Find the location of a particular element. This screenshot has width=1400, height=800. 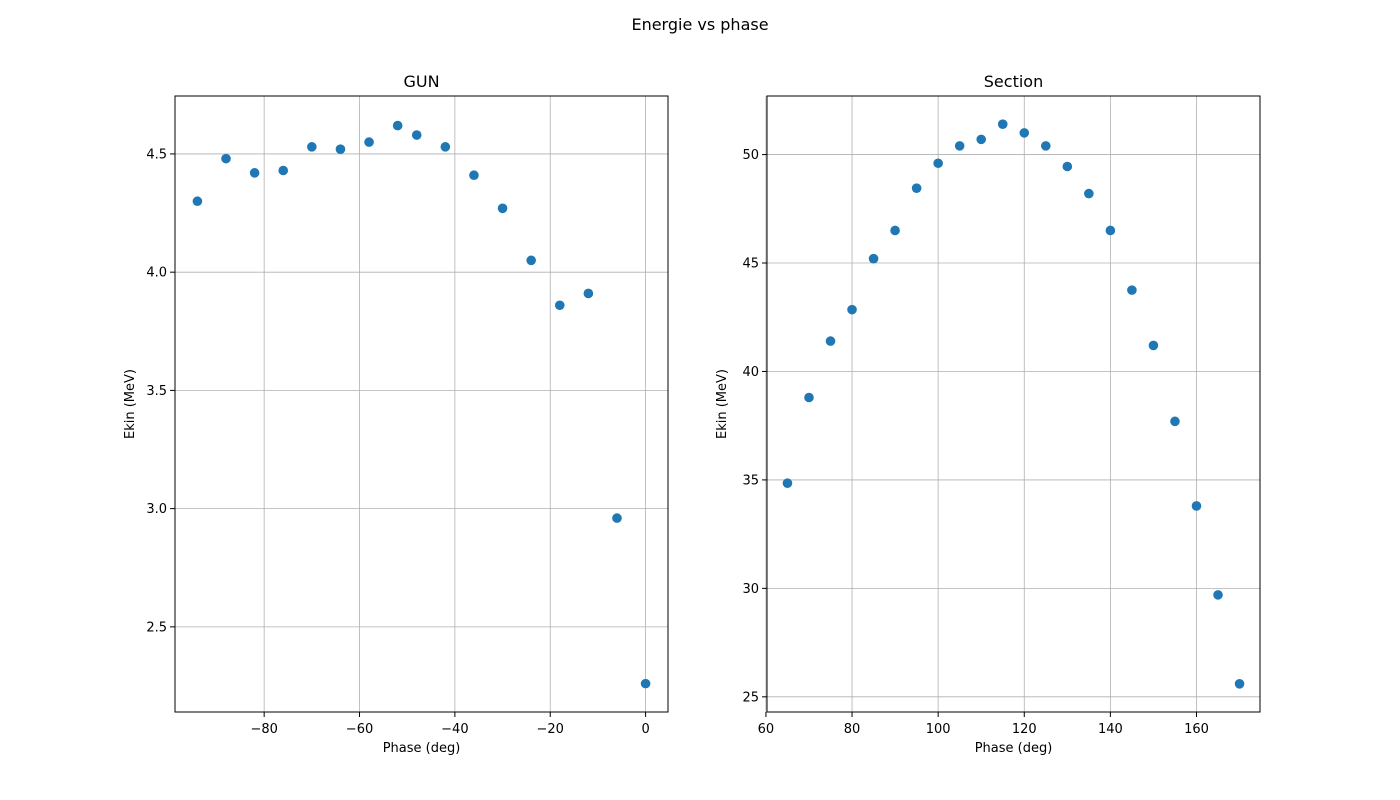

gun-x-tick-label: −80 is located at coordinates (263, 729).